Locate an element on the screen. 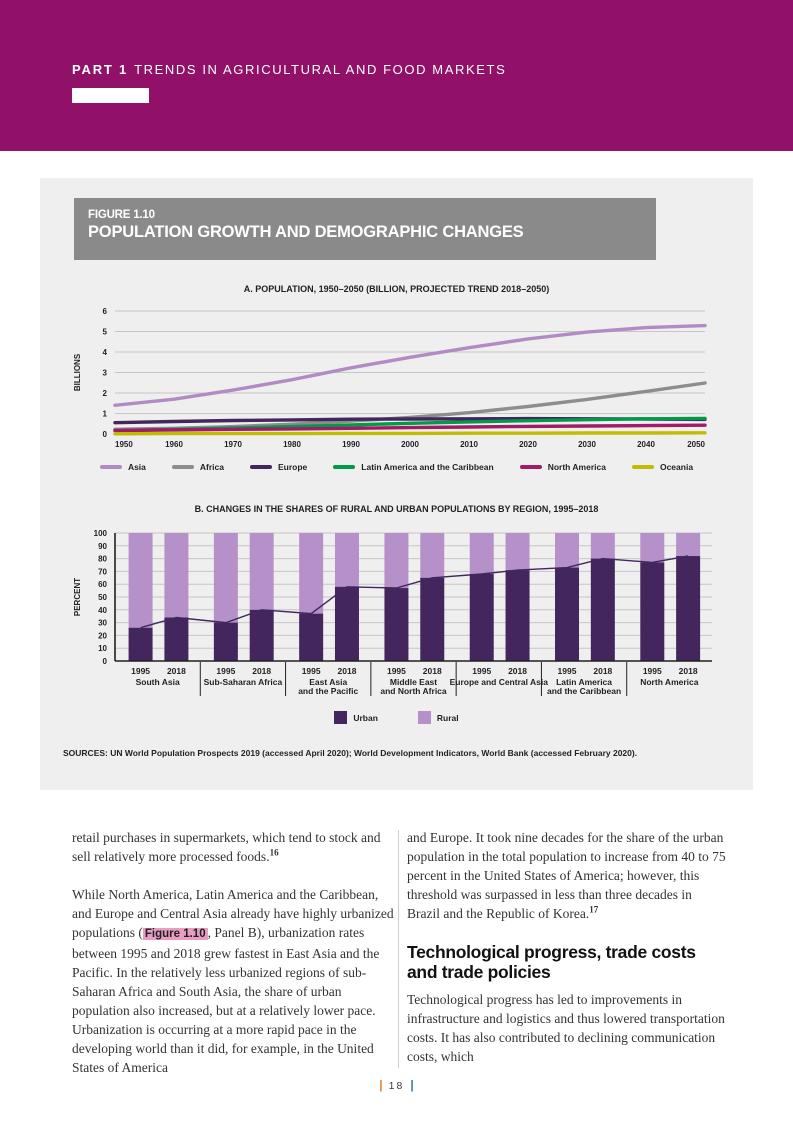 The width and height of the screenshot is (793, 1122). svg-text: Middle East is located at coordinates (413, 682).